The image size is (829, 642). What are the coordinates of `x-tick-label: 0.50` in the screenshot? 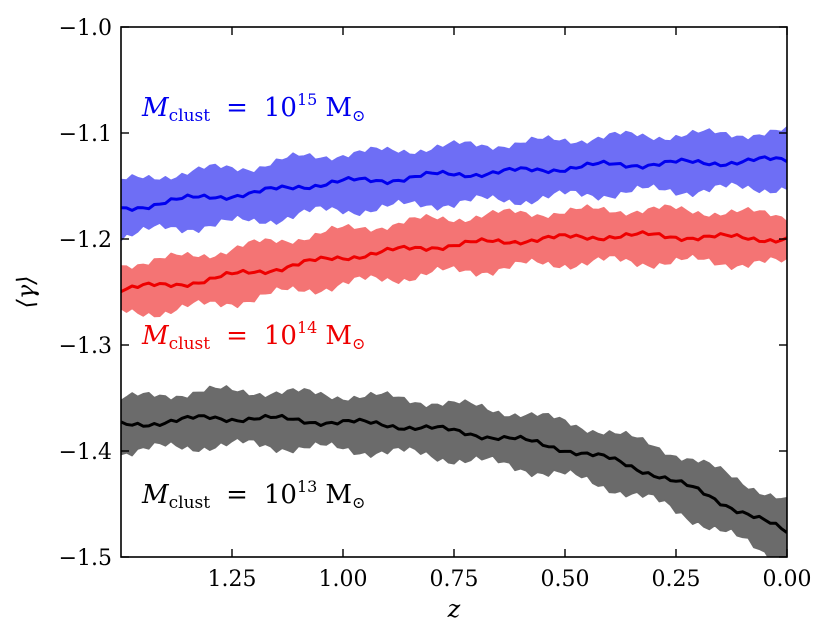 It's located at (565, 579).